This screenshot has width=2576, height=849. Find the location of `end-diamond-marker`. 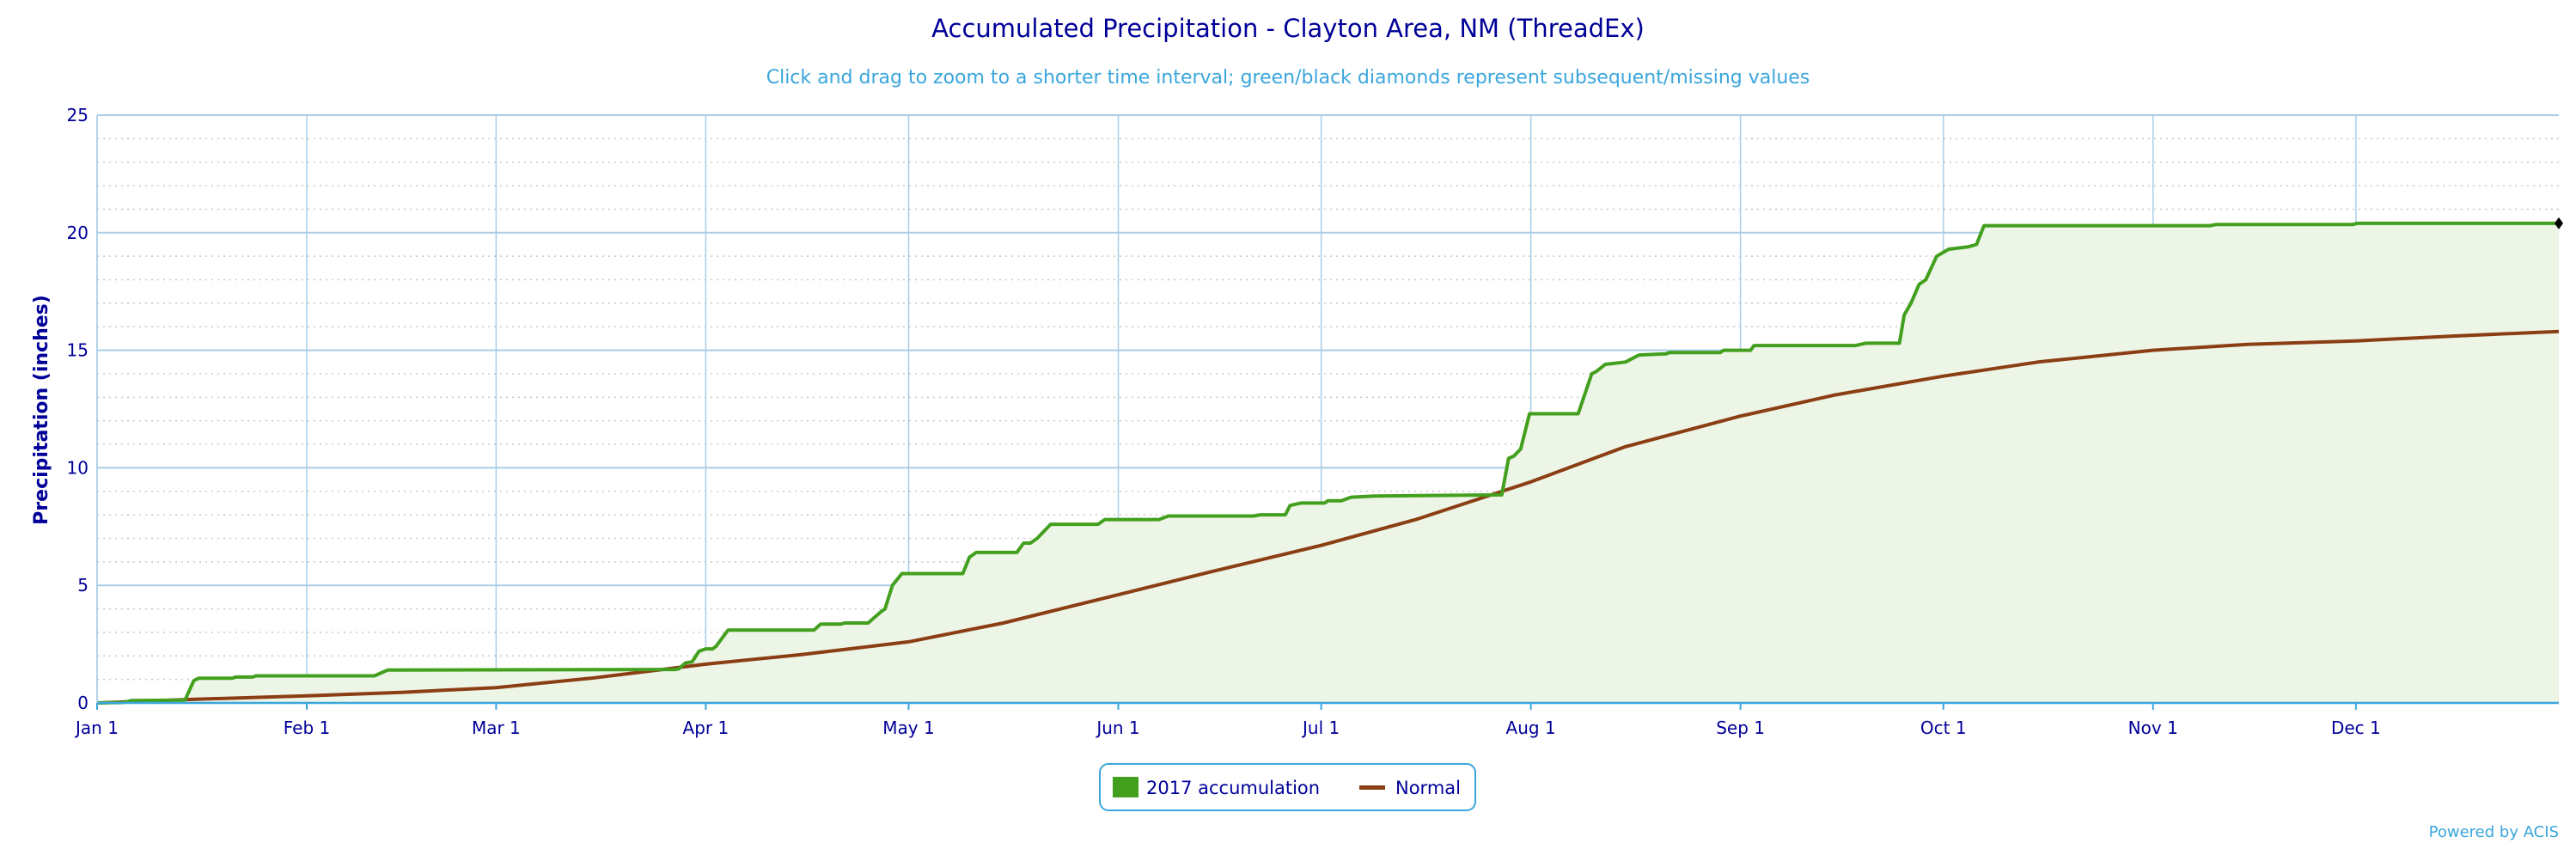

end-diamond-marker is located at coordinates (2559, 223).